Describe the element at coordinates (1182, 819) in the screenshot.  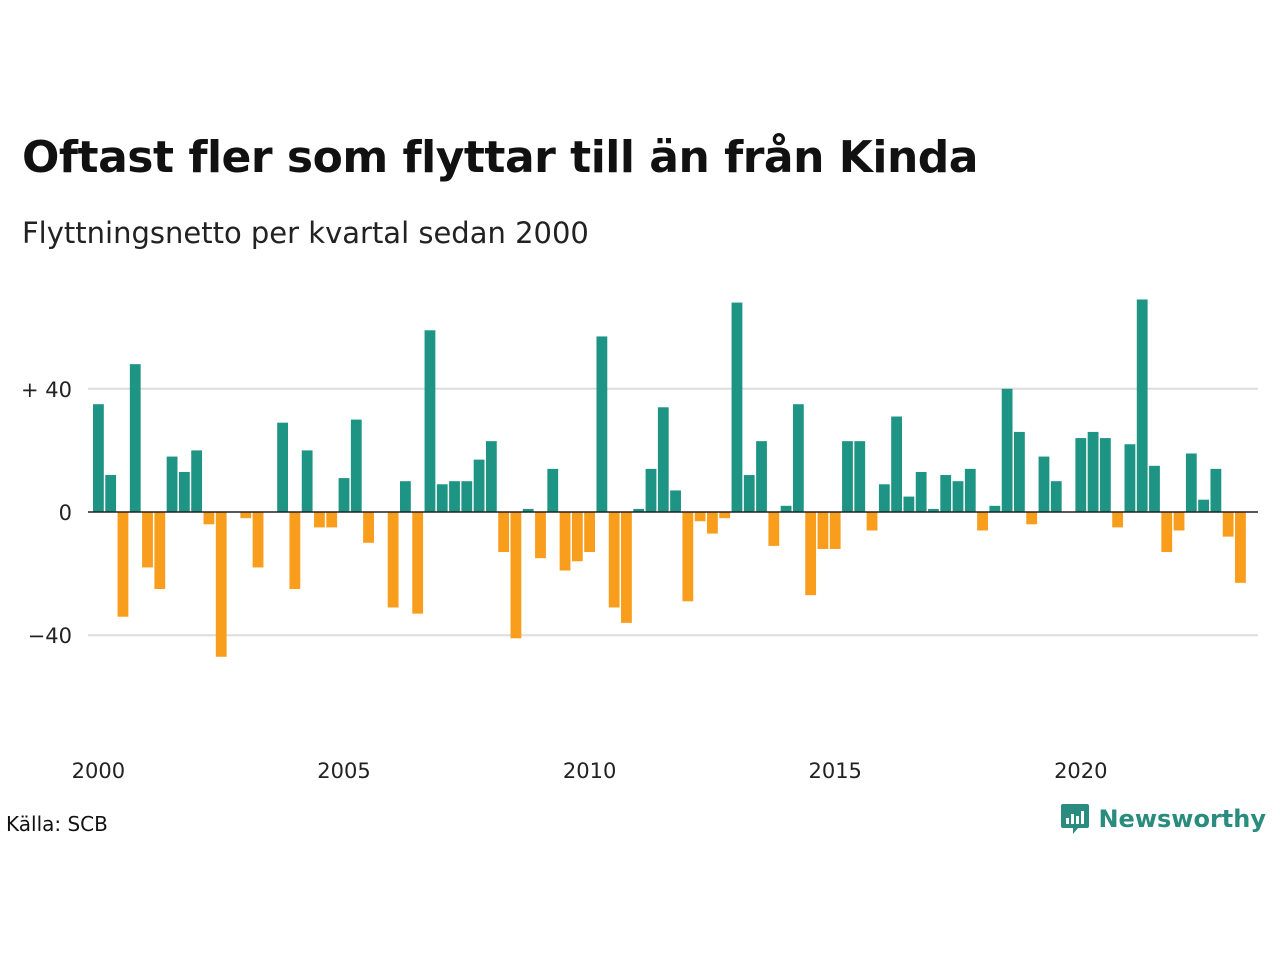
I see `brand-name: Newsworthy` at that location.